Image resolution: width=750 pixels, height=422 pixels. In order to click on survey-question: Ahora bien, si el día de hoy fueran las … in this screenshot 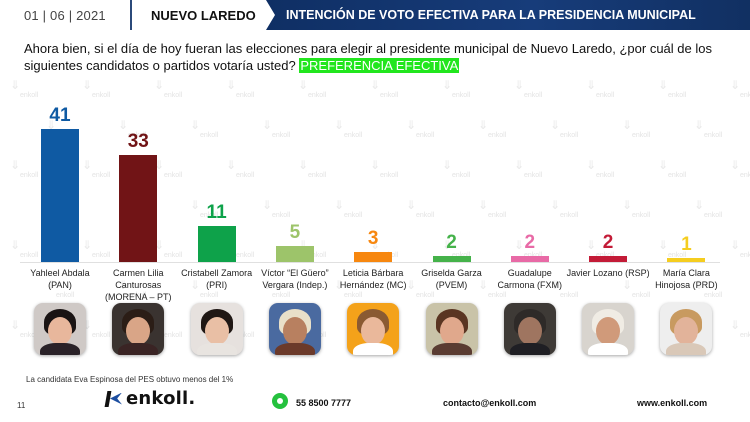, I will do `click(379, 57)`.